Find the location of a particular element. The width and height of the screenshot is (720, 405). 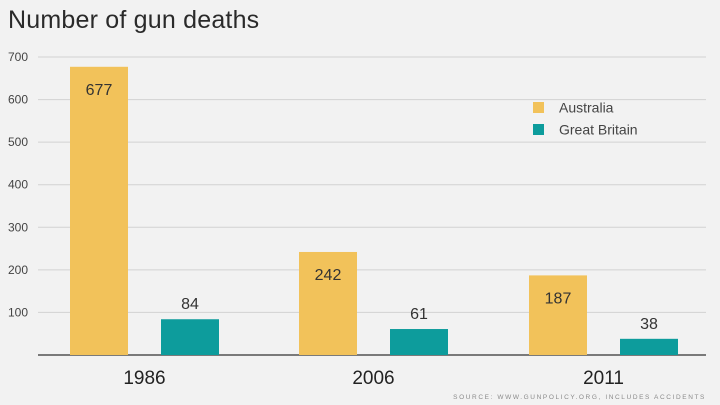

data-label: 187 is located at coordinates (558, 298).